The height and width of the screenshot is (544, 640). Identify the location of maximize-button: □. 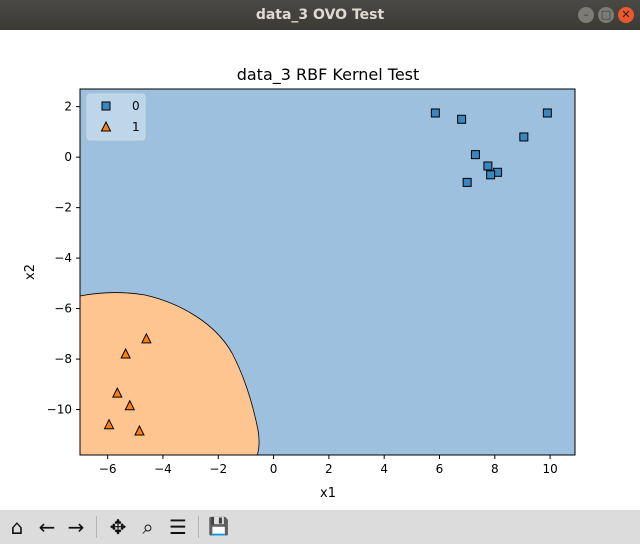
(606, 15).